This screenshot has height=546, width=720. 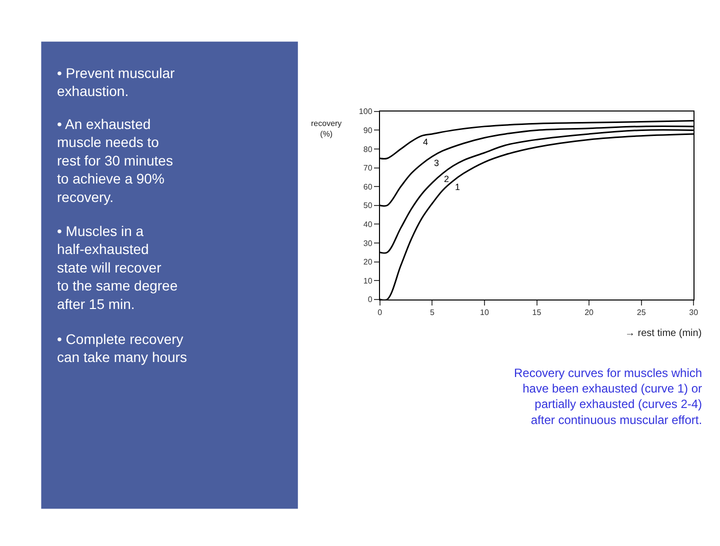 What do you see at coordinates (380, 312) in the screenshot?
I see `x-tick-label: 0` at bounding box center [380, 312].